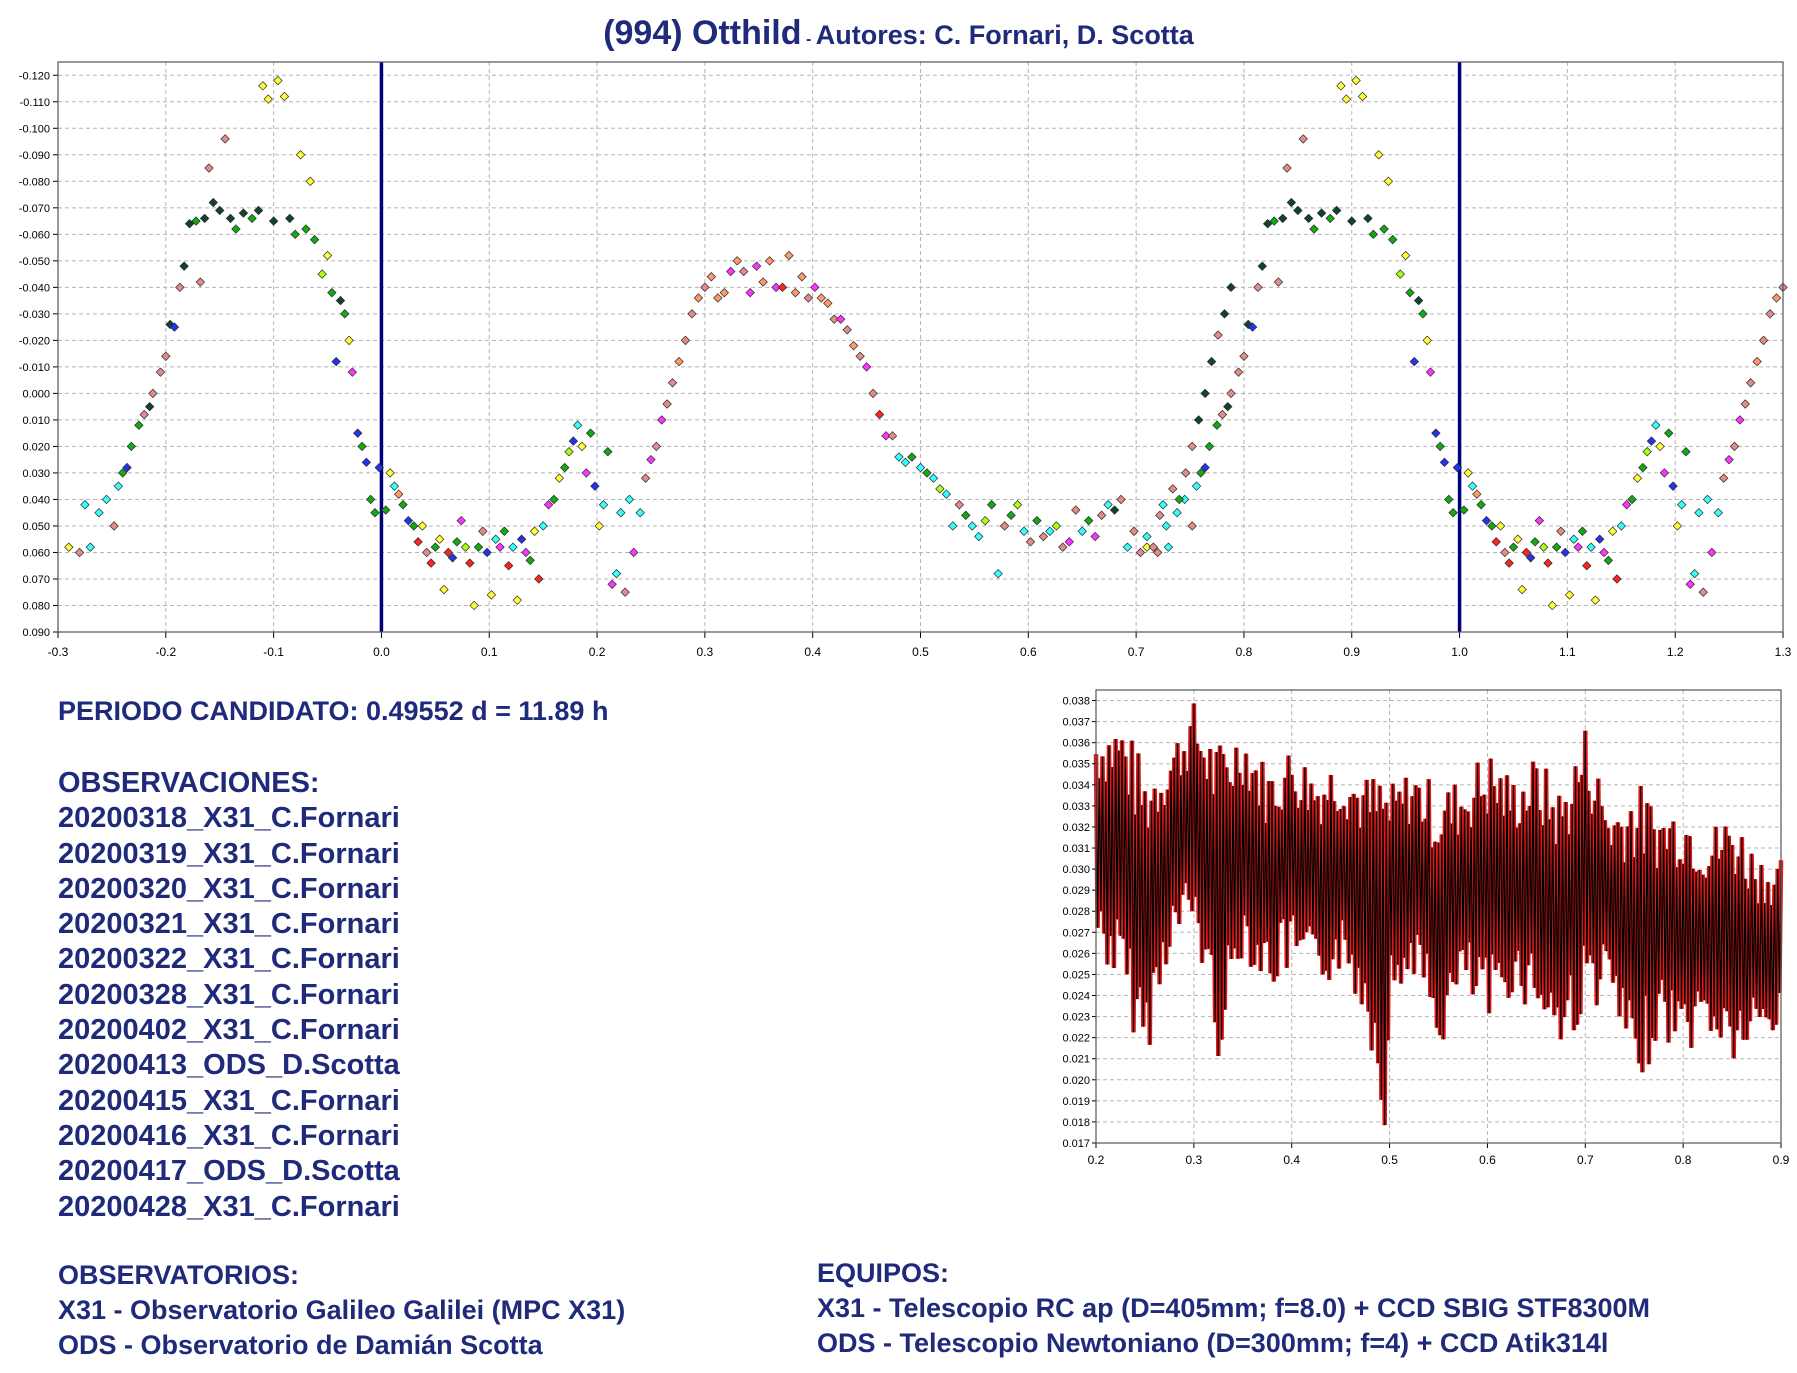 Image resolution: width=1797 pixels, height=1373 pixels. I want to click on y-tick-label: 0.031, so click(1076, 849).